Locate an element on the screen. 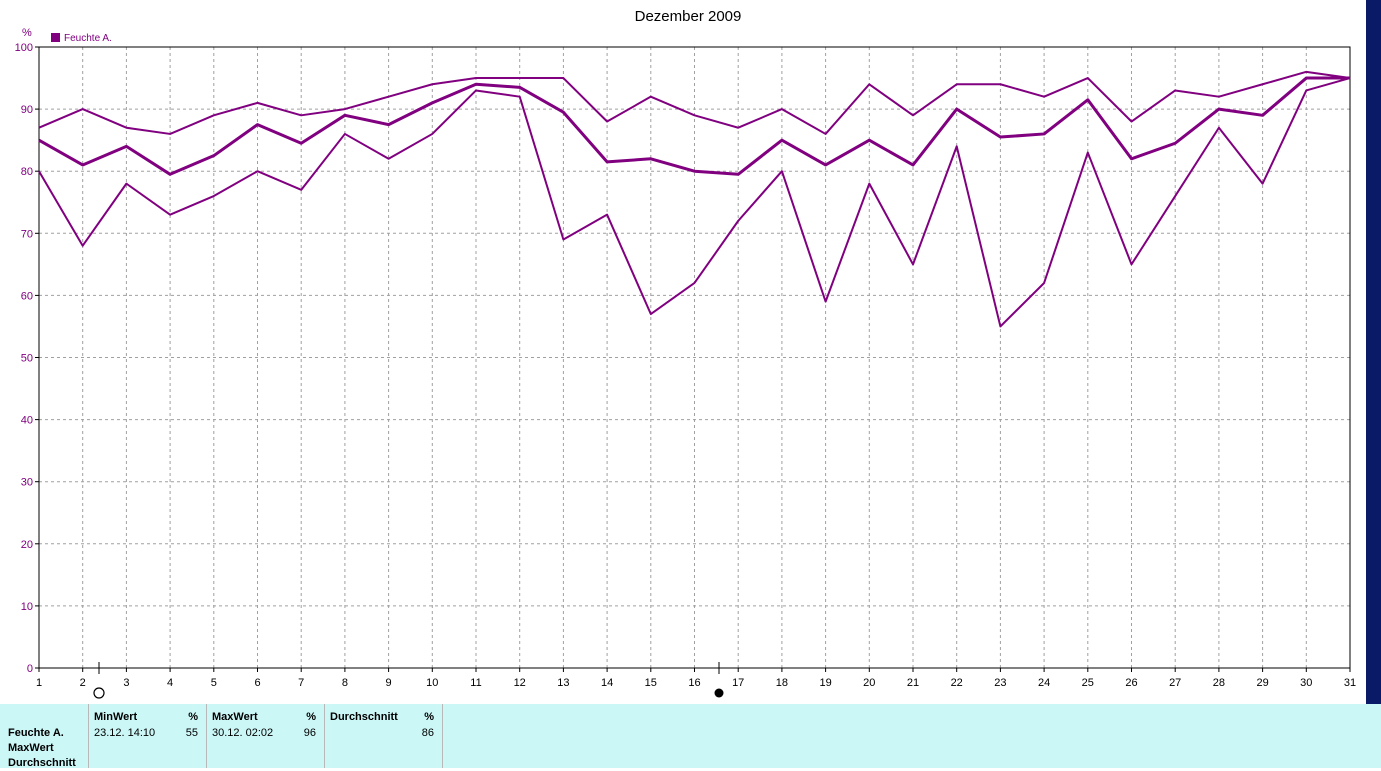  y-tick-label: 0 is located at coordinates (30, 669).